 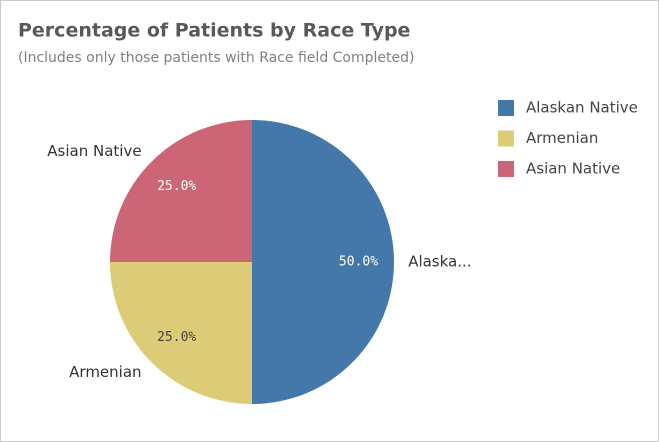 What do you see at coordinates (573, 169) in the screenshot?
I see `legend-label: Asian Native` at bounding box center [573, 169].